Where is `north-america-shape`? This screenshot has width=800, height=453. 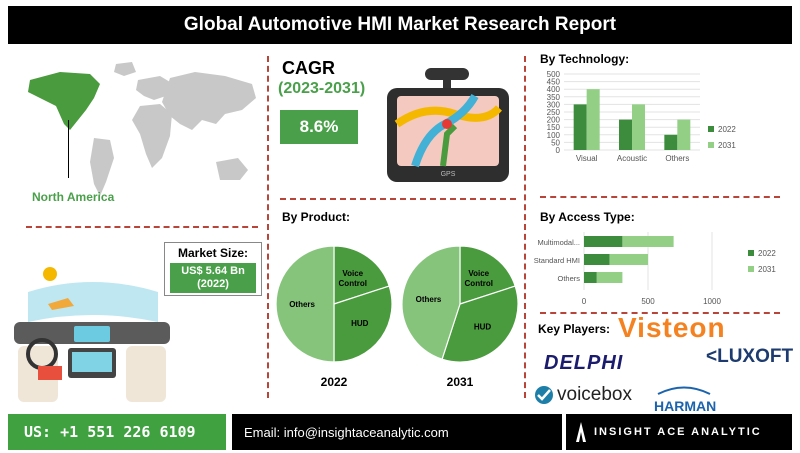 north-america-shape is located at coordinates (64, 101).